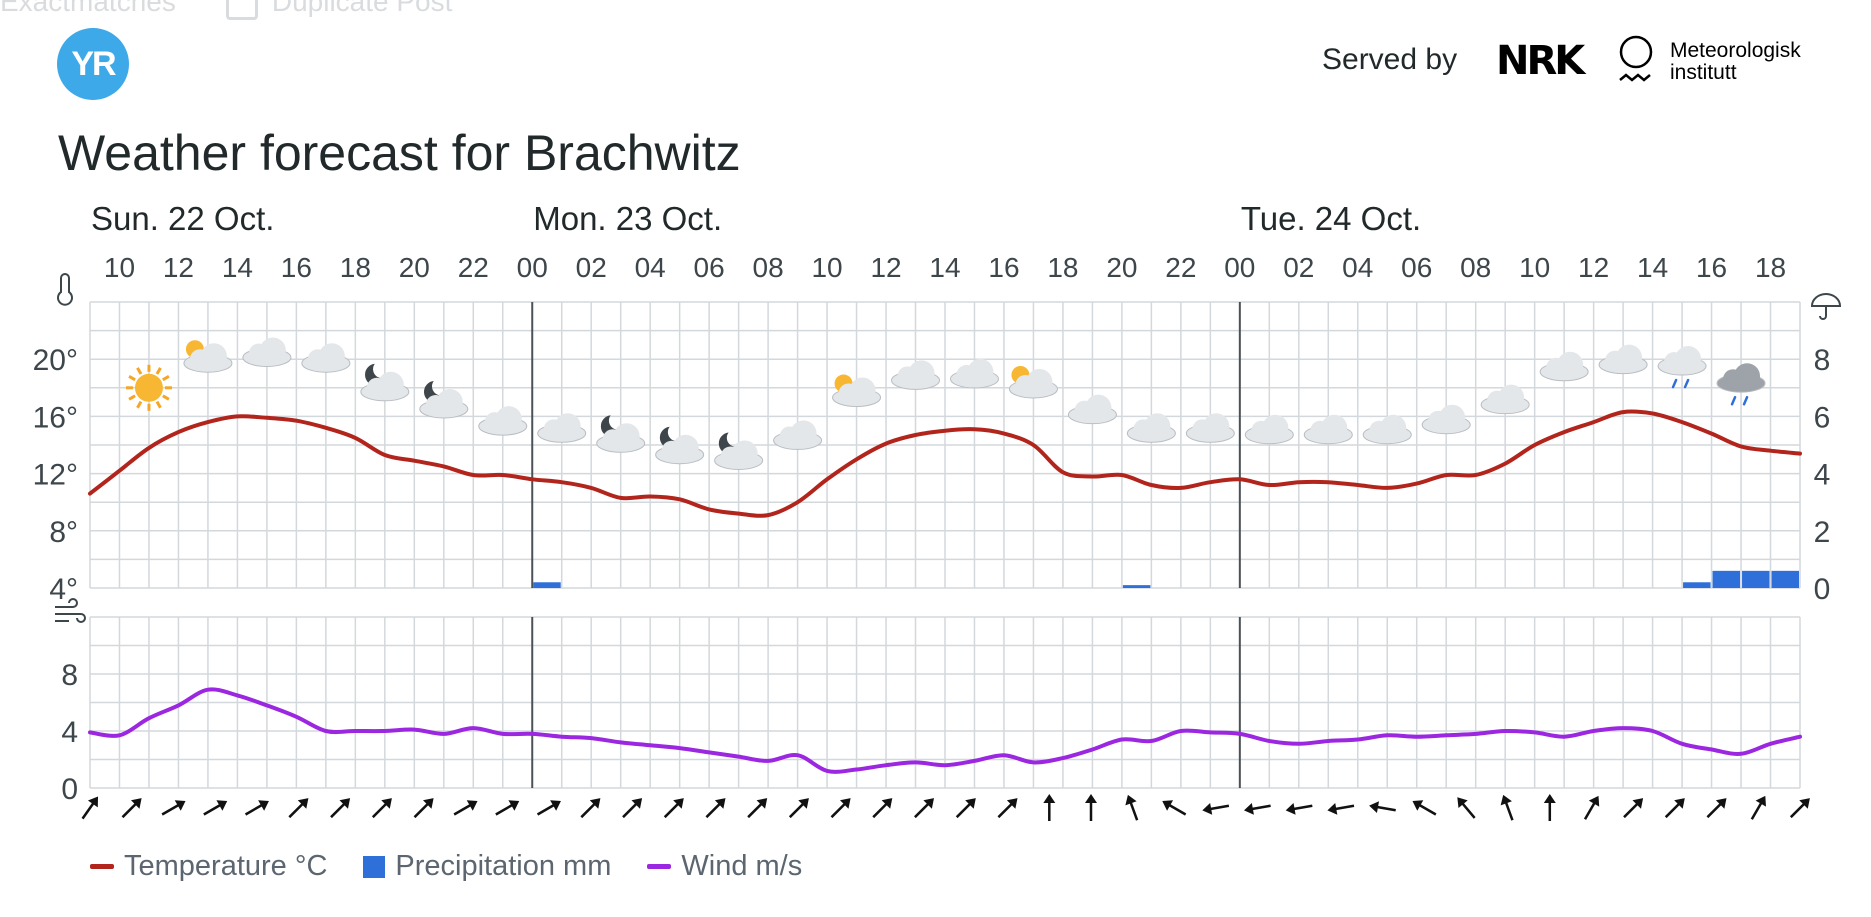 Image resolution: width=1871 pixels, height=917 pixels. I want to click on nrk-logo: NRK, so click(1540, 61).